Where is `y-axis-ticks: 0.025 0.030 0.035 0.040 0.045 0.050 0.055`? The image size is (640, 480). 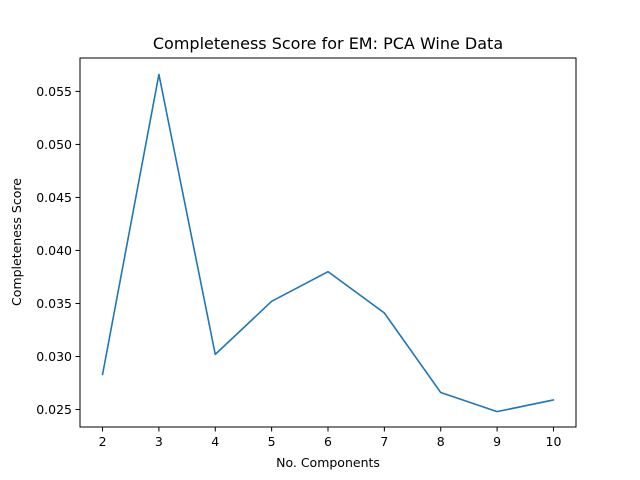 y-axis-ticks: 0.025 0.030 0.035 0.040 0.045 0.050 0.055 is located at coordinates (58, 250).